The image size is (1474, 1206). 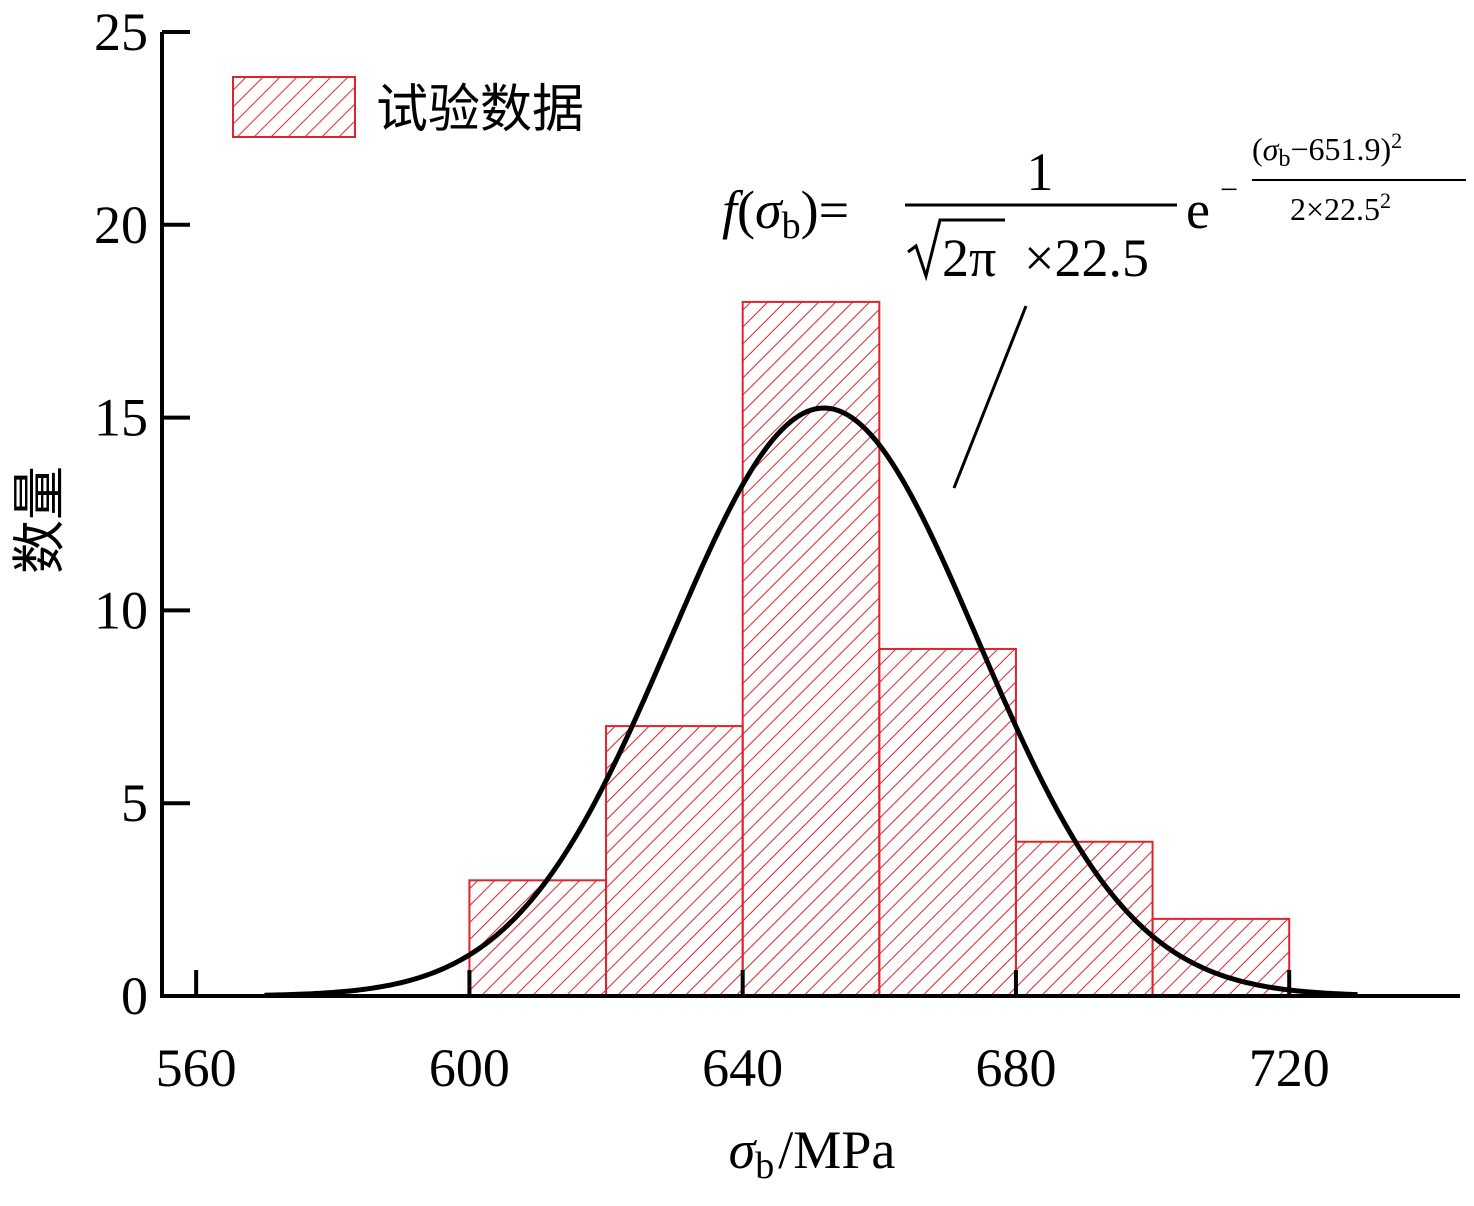 I want to click on y-tick-label: 25, so click(x=121, y=32).